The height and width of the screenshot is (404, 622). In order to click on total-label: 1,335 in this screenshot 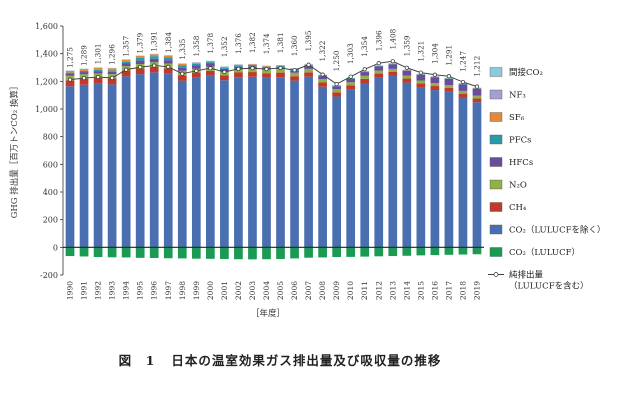, I will do `click(182, 48)`.